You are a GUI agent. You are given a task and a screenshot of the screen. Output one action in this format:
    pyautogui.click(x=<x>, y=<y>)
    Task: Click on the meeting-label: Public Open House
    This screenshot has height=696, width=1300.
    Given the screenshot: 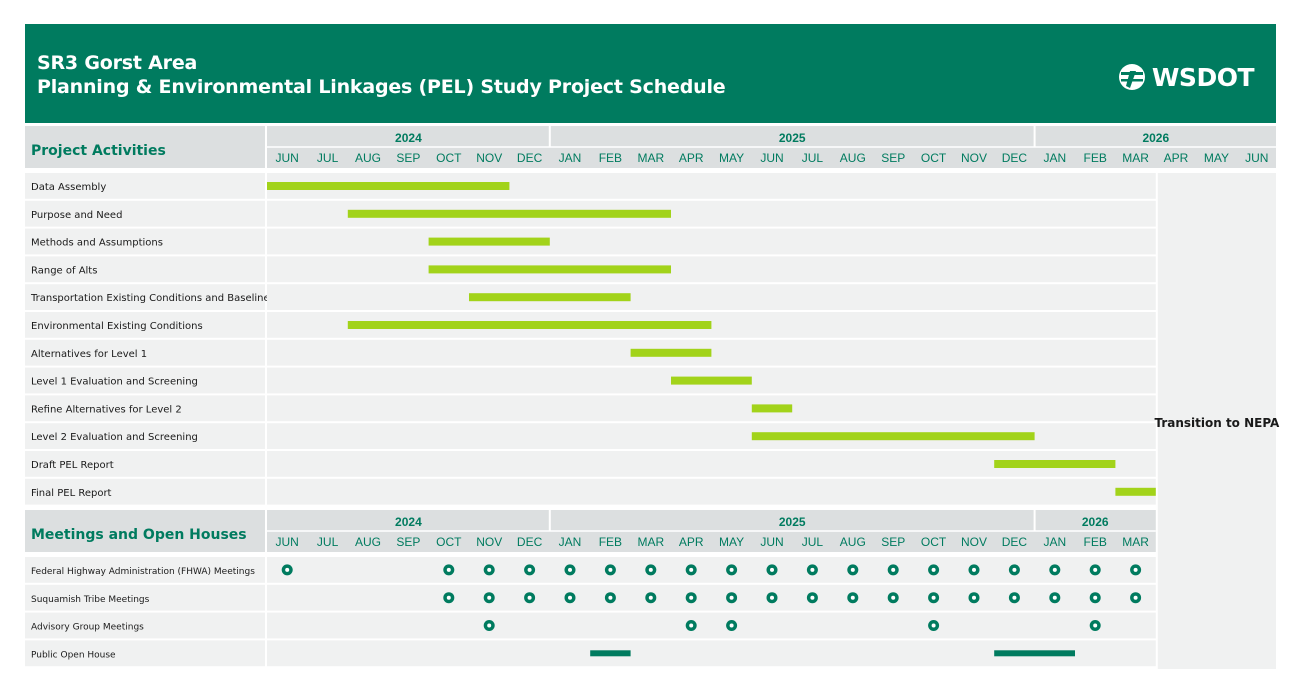 What is the action you would take?
    pyautogui.click(x=73, y=655)
    